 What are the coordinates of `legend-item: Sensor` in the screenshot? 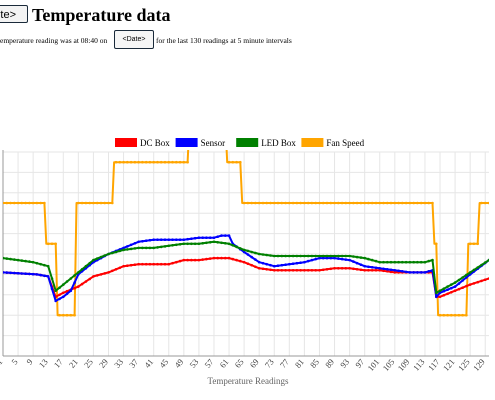 It's located at (200, 143).